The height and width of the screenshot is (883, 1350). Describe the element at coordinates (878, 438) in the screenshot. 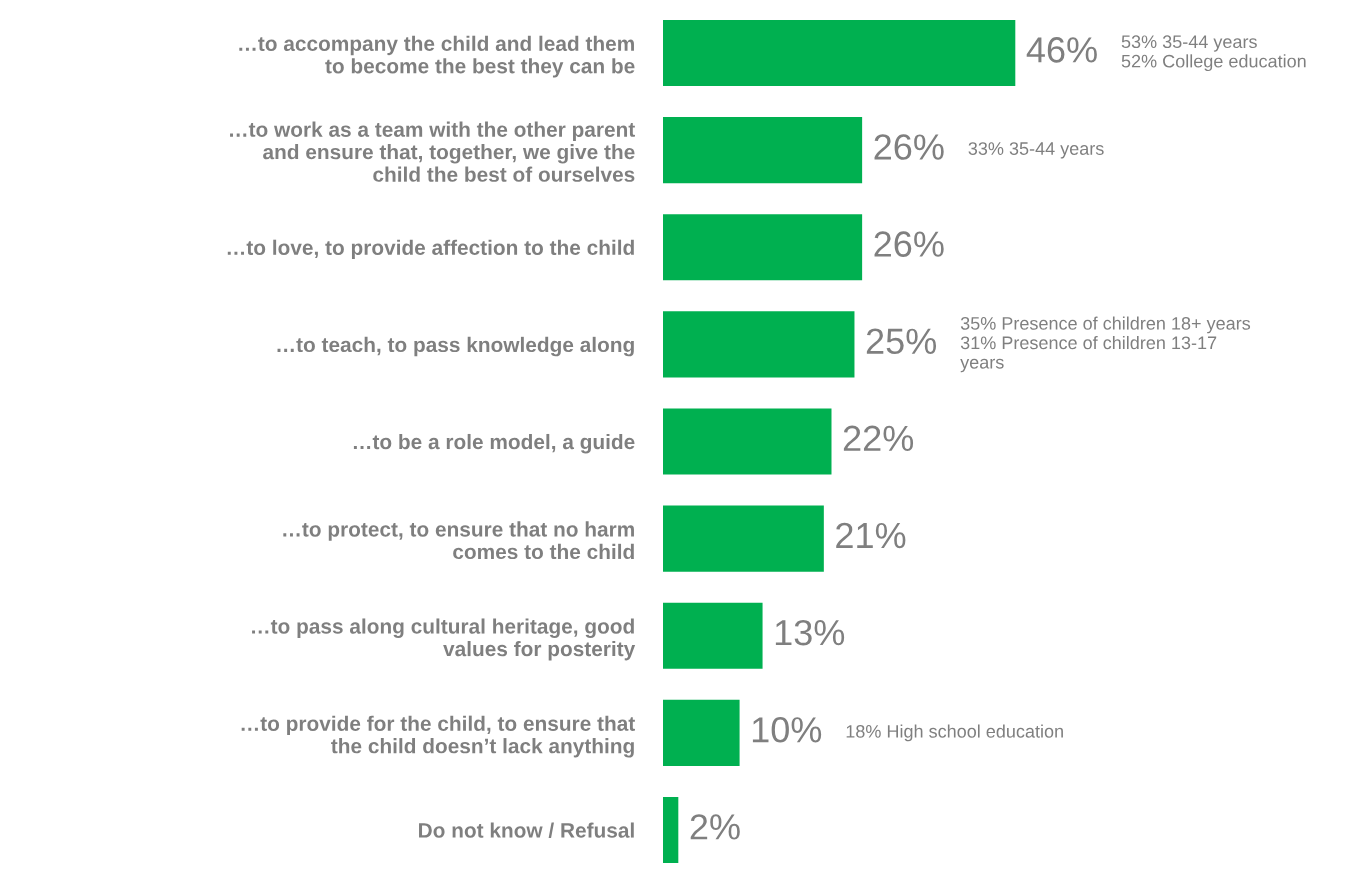

I see `data-label: 22%` at that location.